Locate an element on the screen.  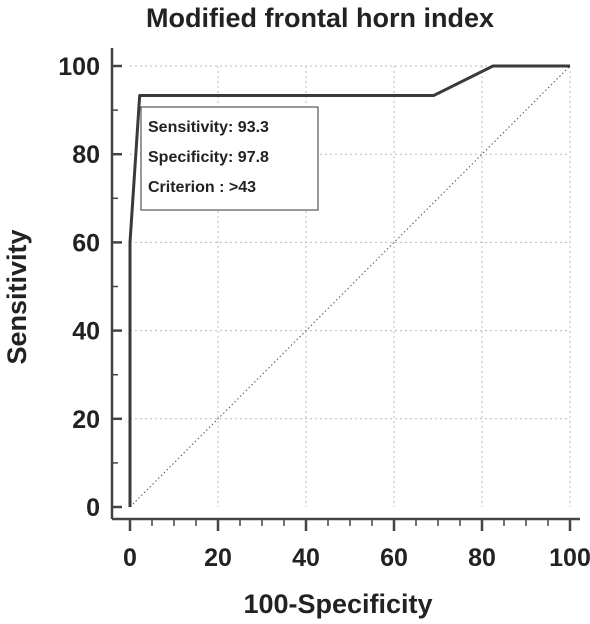
x-tick-label-5: 100 is located at coordinates (569, 558).